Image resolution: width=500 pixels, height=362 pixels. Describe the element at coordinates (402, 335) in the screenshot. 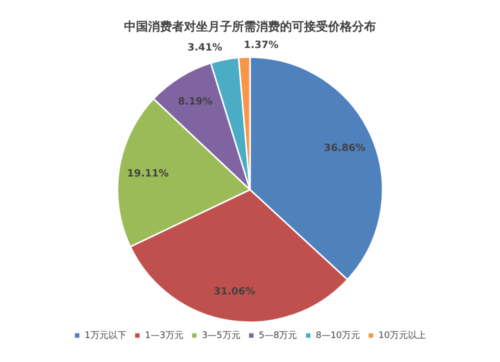

I see `legend-label: 10万元以上` at that location.